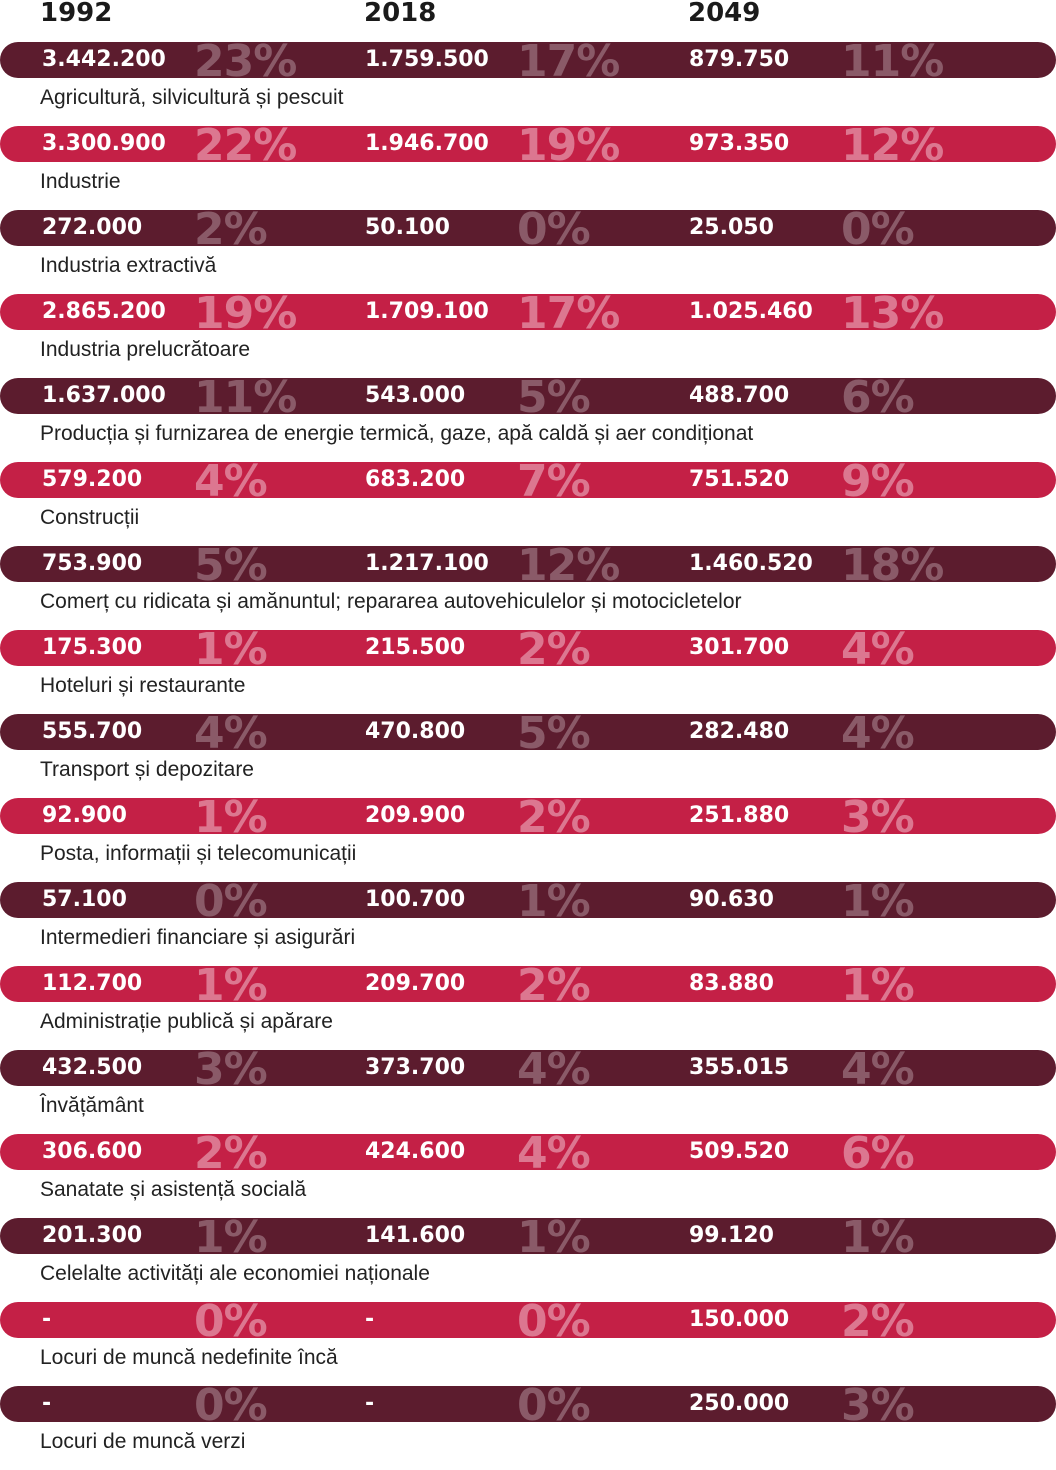  I want to click on sector-label: Locuri de muncă nedefinite încă, so click(189, 1357).